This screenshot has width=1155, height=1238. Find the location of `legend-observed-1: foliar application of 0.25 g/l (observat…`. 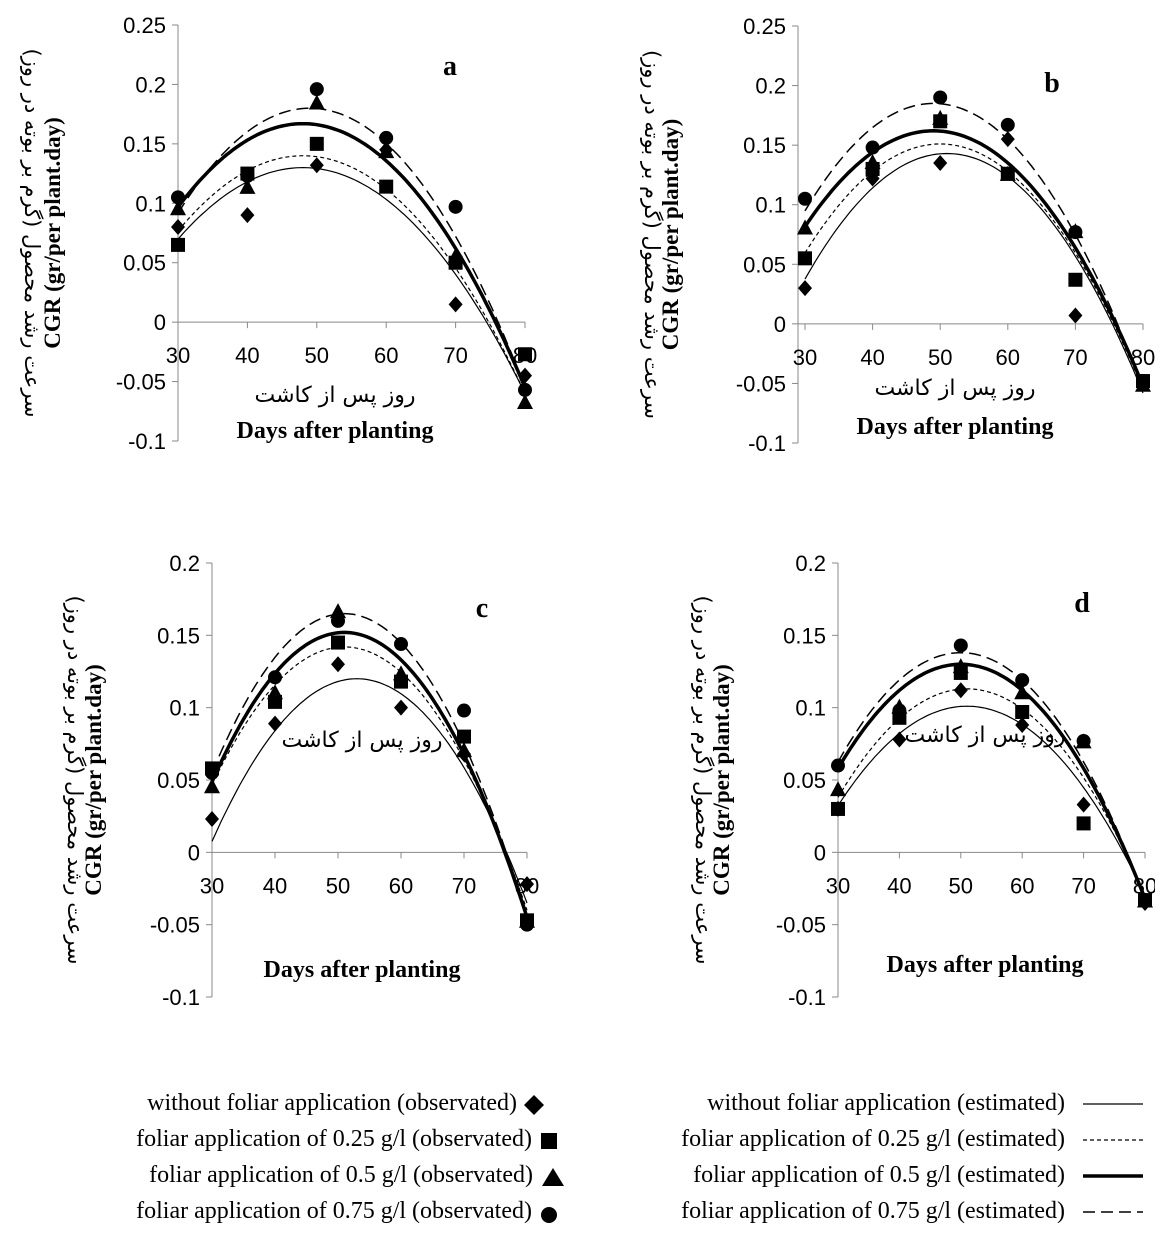

legend-observed-1: foliar application of 0.25 g/l (observat… is located at coordinates (280, 1143).